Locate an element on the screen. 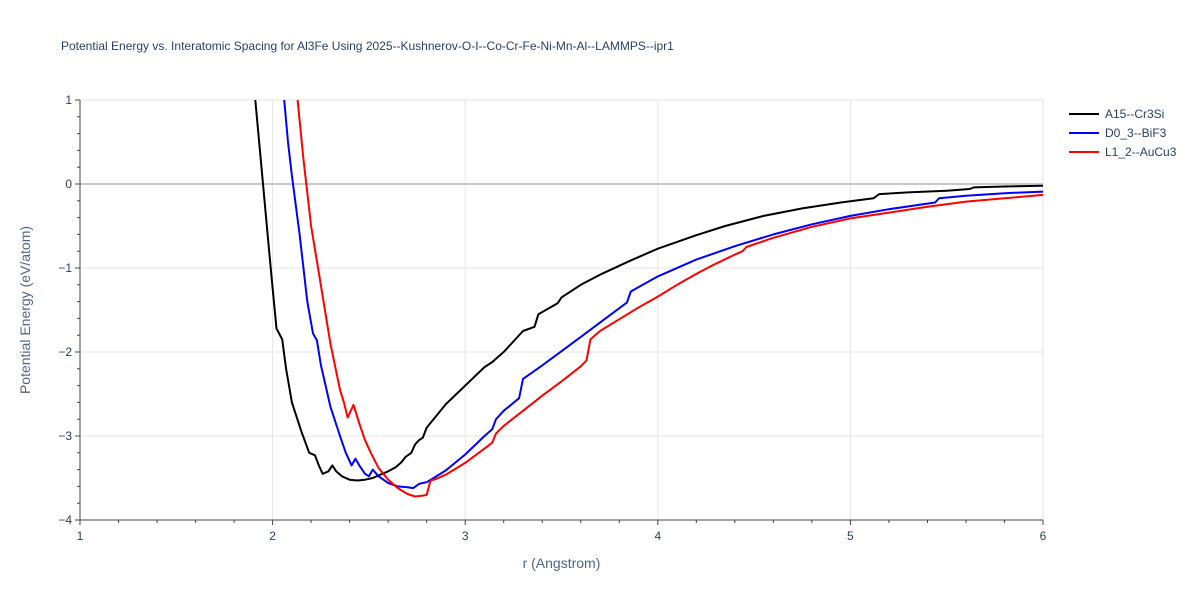 The image size is (1200, 600). legend-item: D0_3--BiF3 is located at coordinates (1118, 133).